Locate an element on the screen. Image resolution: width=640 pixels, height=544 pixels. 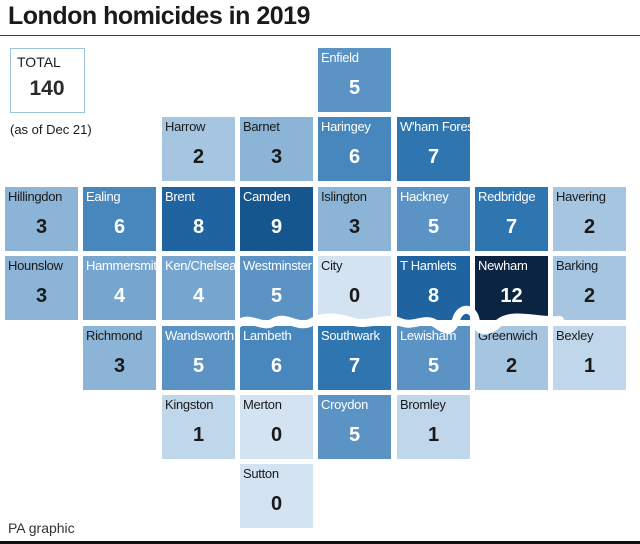
borough-tile-hammersmith: Hammersmith 4 is located at coordinates (123, 288).